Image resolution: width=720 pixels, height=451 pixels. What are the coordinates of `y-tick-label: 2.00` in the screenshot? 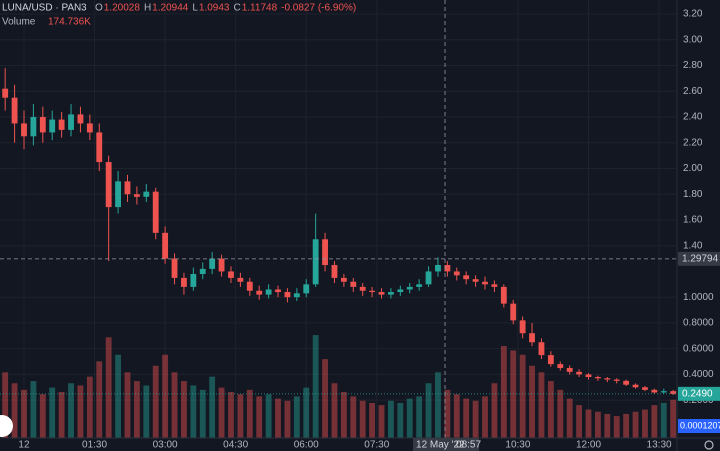 It's located at (693, 168).